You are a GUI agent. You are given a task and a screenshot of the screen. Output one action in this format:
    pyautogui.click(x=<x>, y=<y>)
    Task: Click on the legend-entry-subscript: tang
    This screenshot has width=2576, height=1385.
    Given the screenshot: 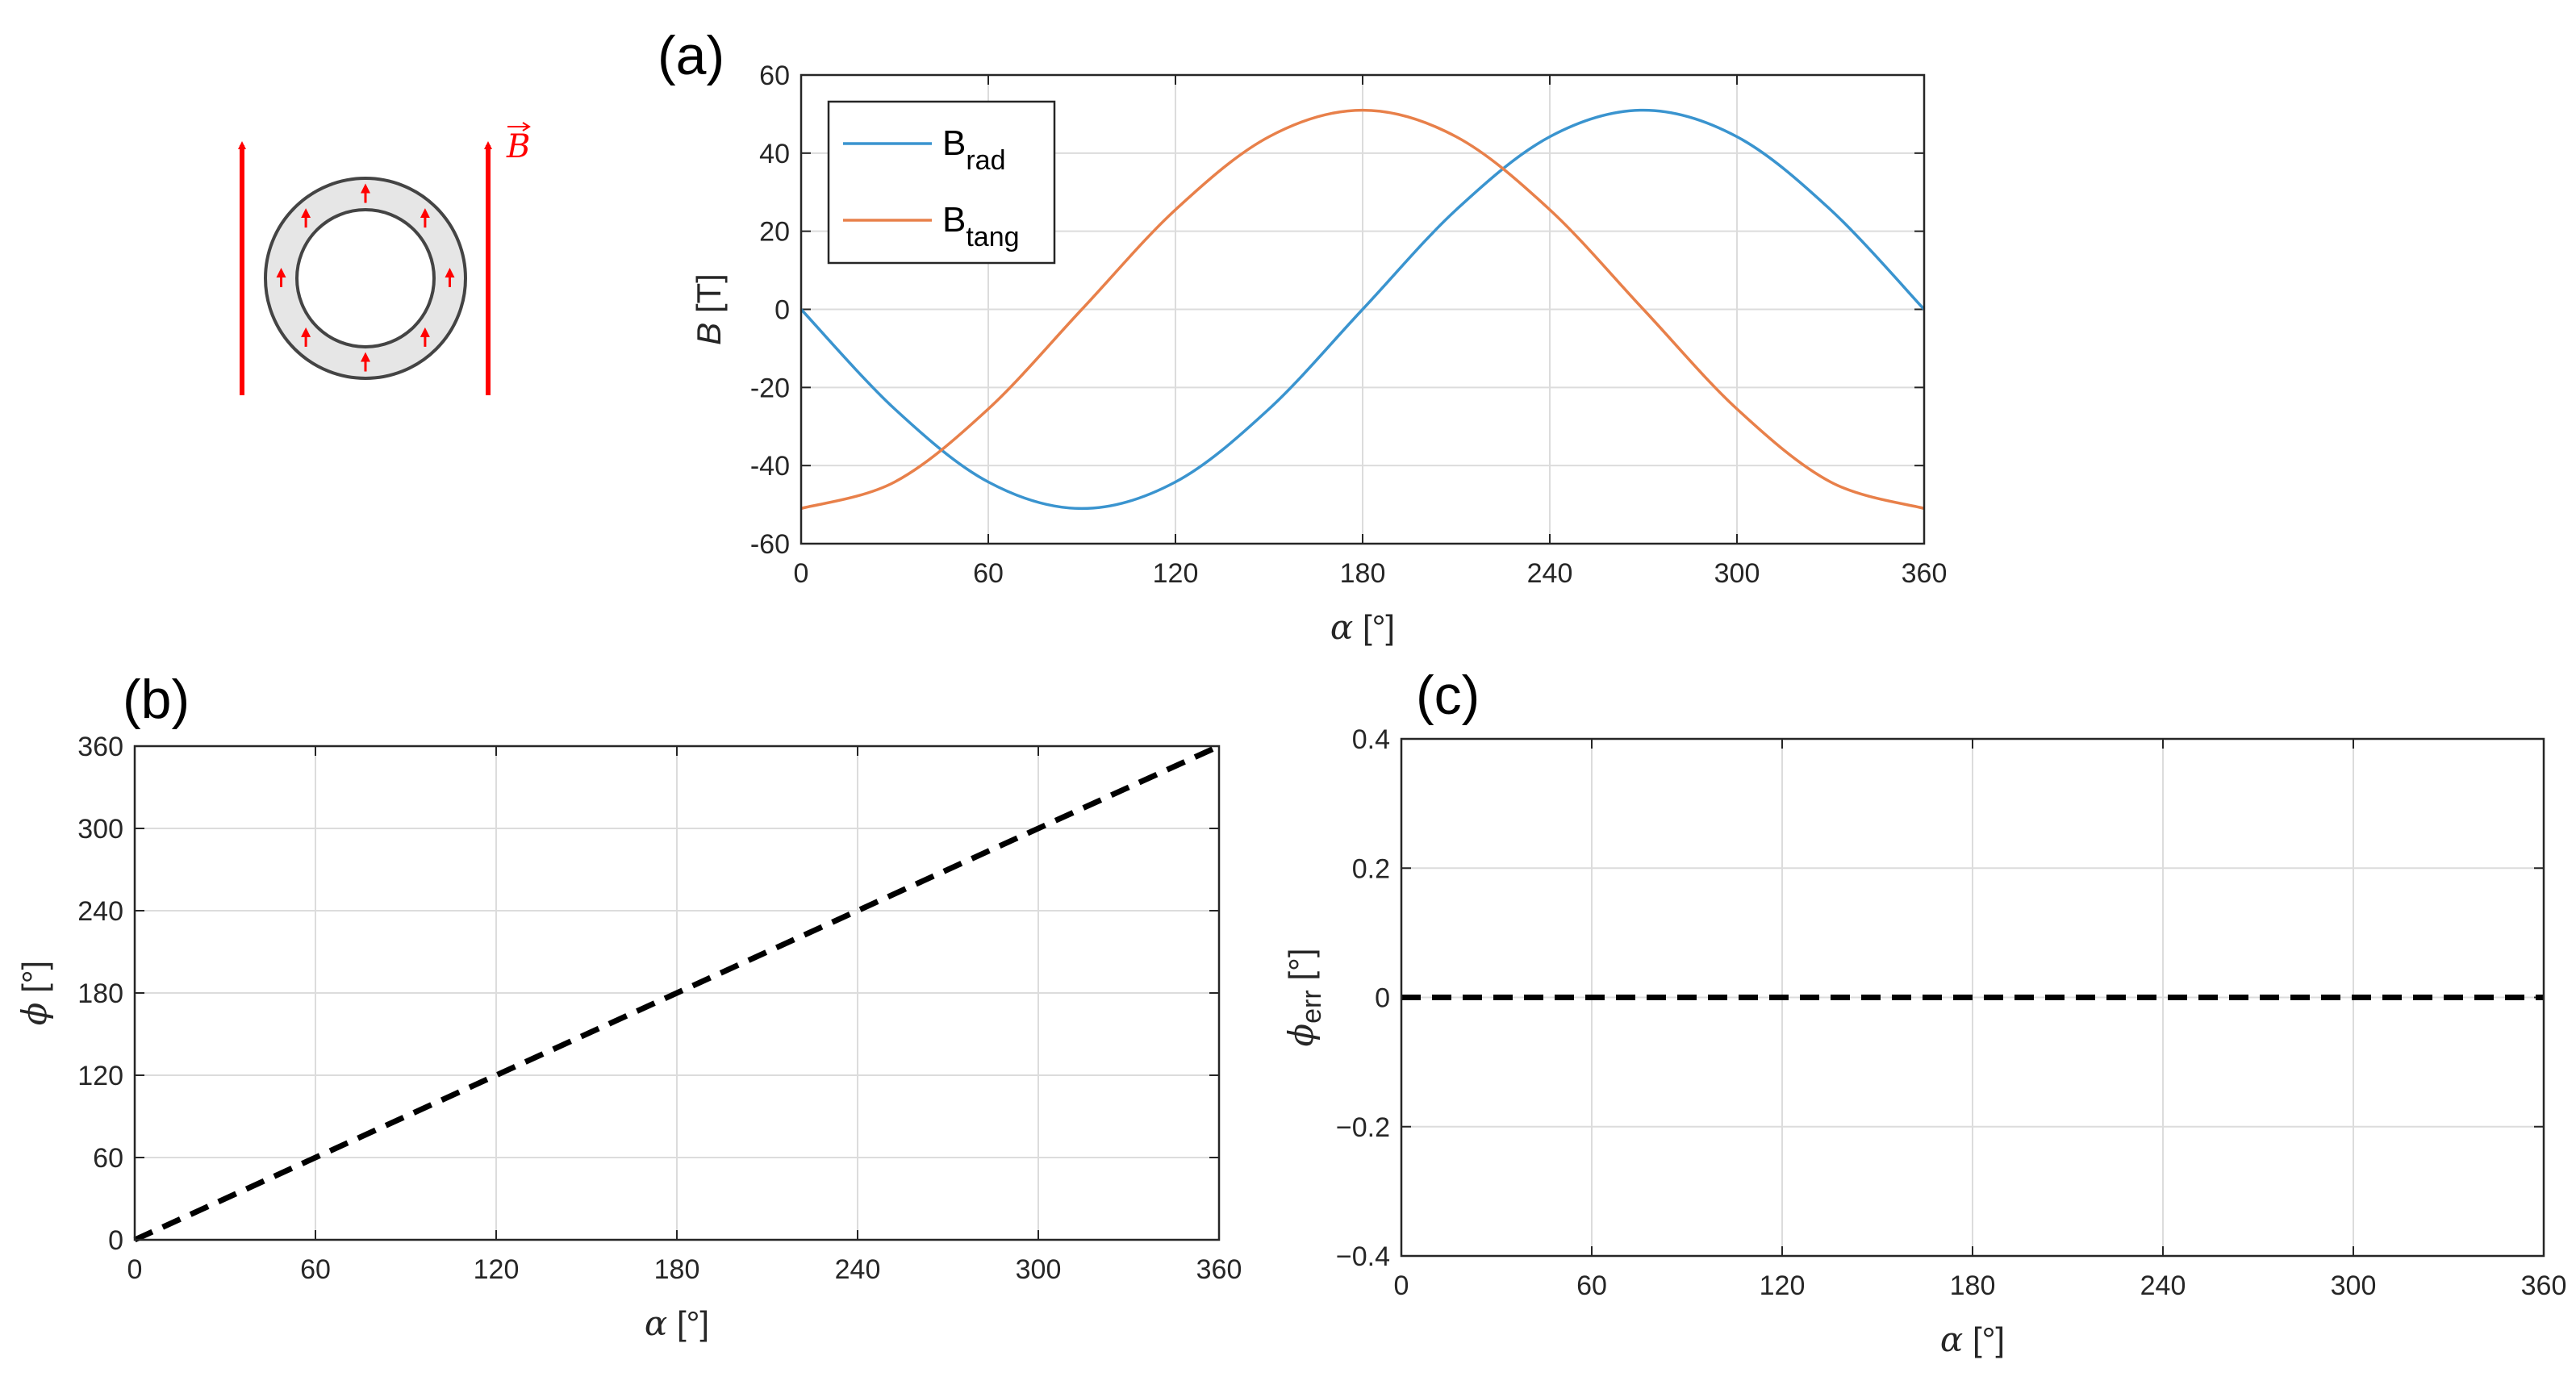 What is the action you would take?
    pyautogui.click(x=992, y=237)
    